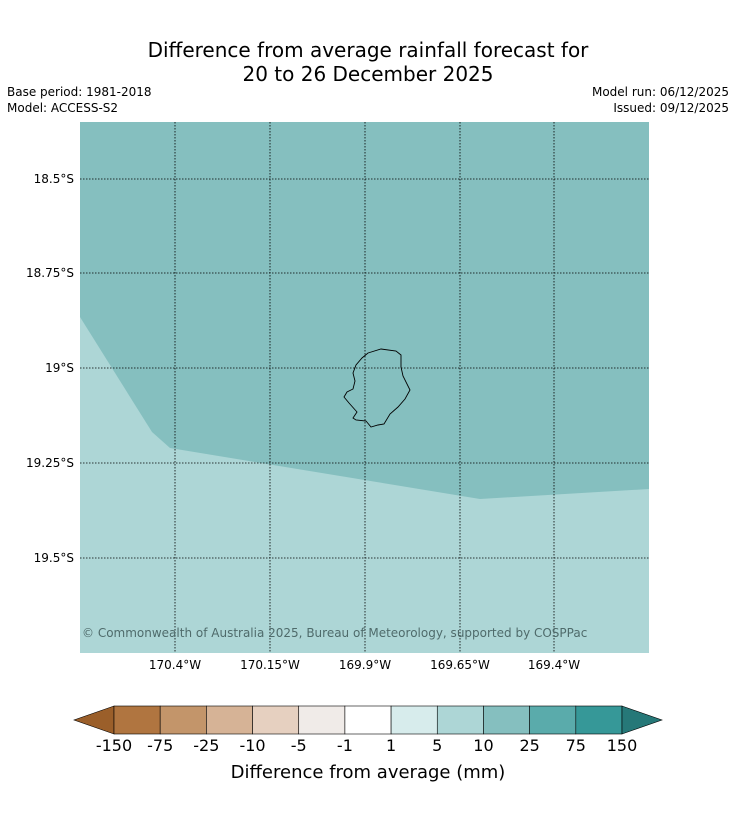  What do you see at coordinates (345, 745) in the screenshot?
I see `colorbar-tick-label: -1` at bounding box center [345, 745].